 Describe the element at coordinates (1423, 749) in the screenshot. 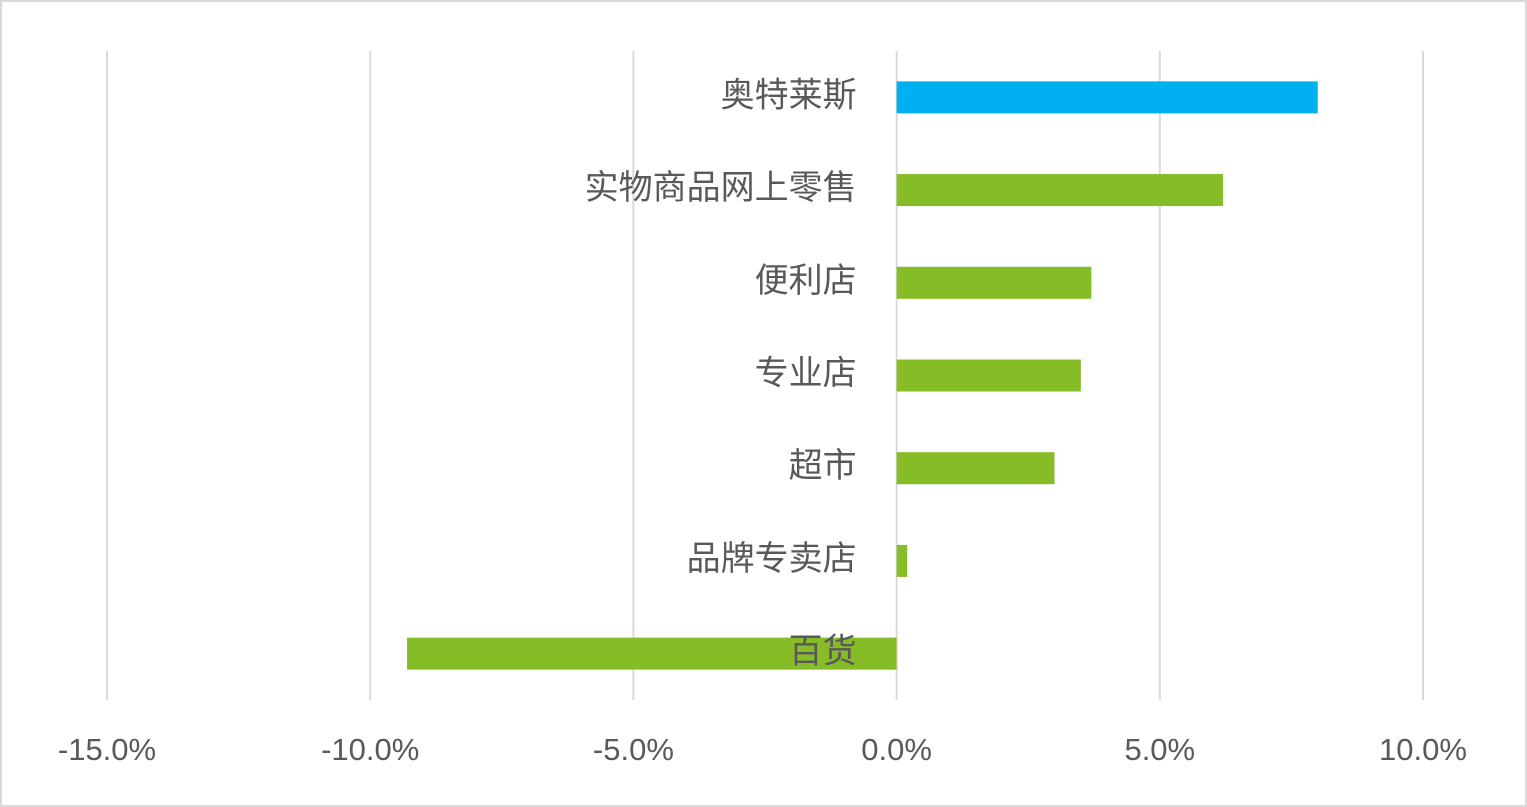

I see `x-tick-label: 10.0%` at that location.